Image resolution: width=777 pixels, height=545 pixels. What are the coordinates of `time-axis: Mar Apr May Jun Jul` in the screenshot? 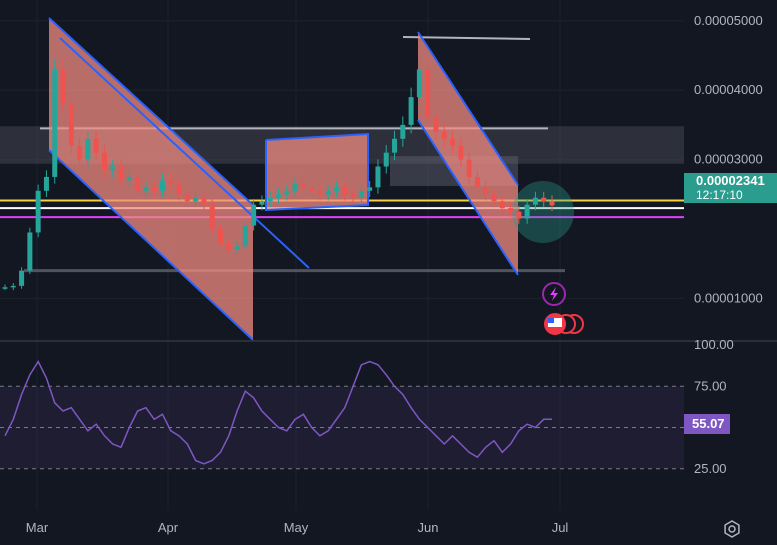 It's located at (297, 527).